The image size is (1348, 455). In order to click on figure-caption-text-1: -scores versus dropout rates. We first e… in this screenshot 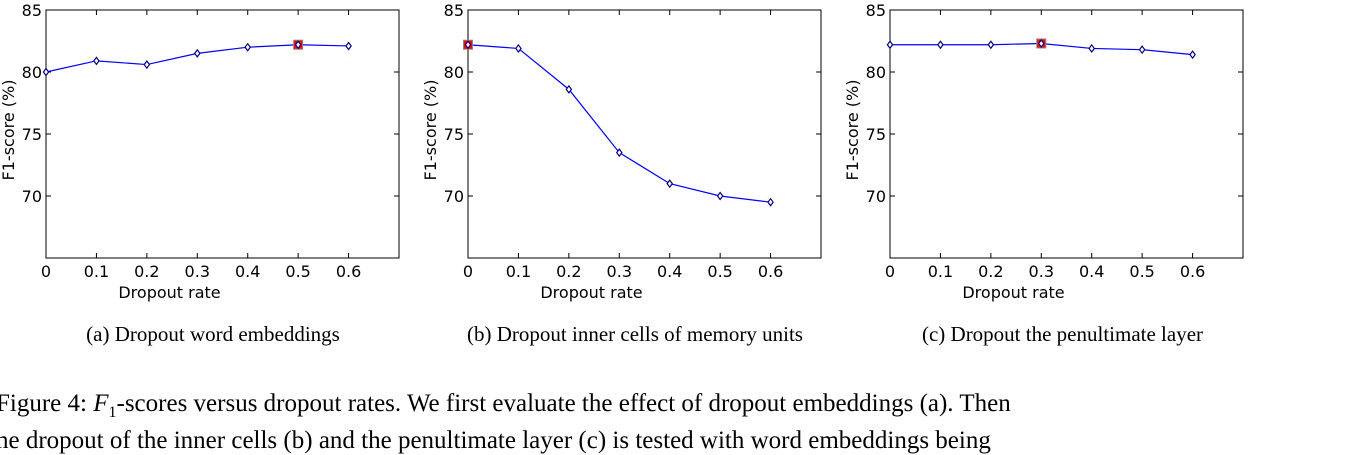, I will do `click(563, 403)`.